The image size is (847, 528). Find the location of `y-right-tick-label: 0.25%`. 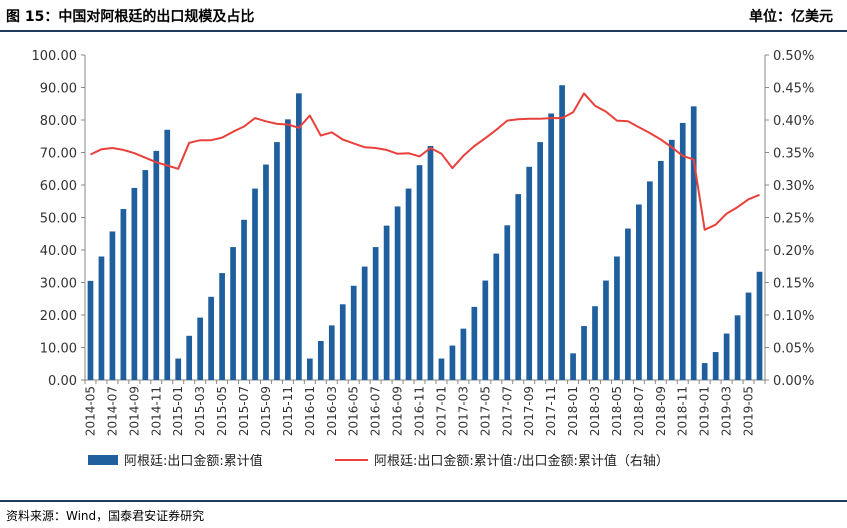

y-right-tick-label: 0.25% is located at coordinates (793, 219).